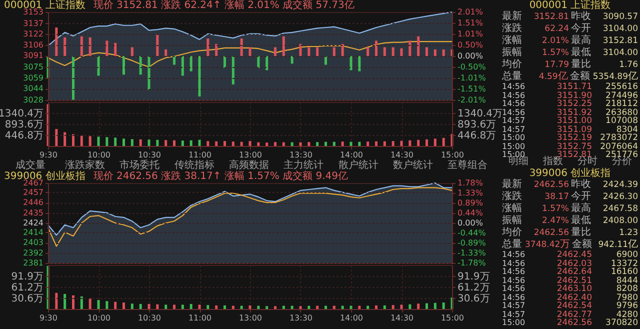 The image size is (640, 329). I want to click on text: 均价 2462.56 量比 1.23, so click(570, 232).